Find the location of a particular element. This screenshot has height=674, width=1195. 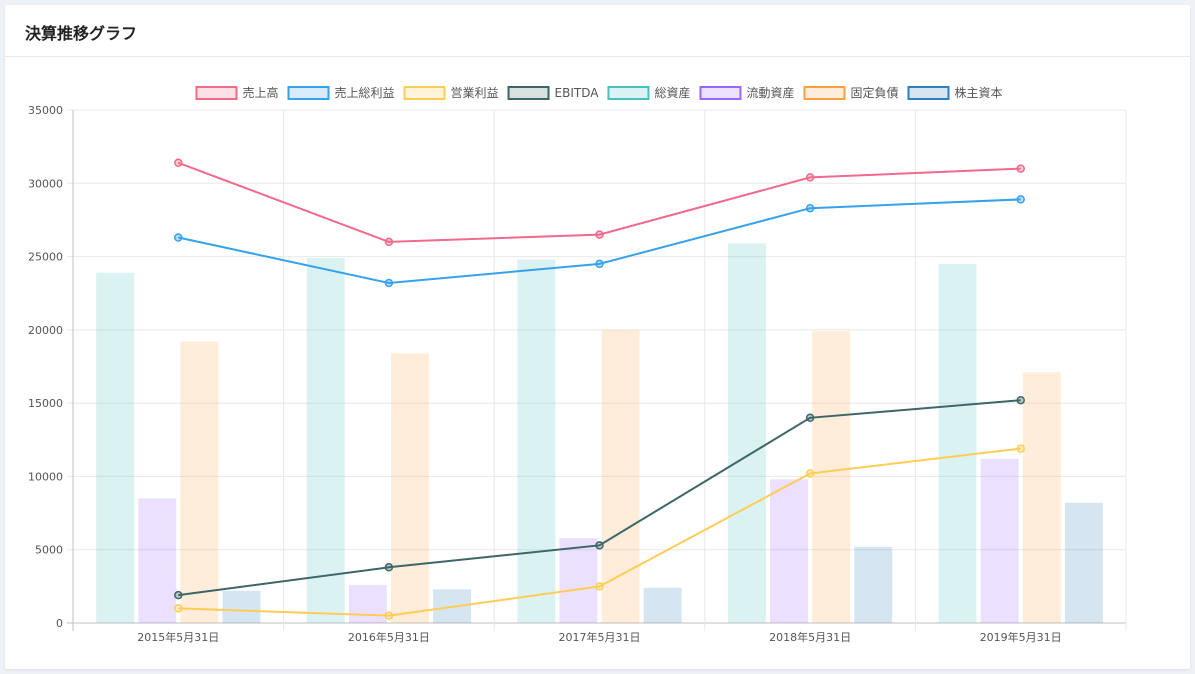

y-tick-label: 5000 is located at coordinates (49, 550).